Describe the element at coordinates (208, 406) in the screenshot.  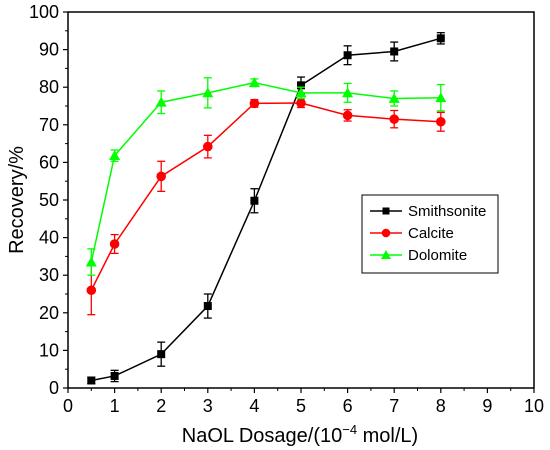
I see `x-tick-label: 3` at that location.